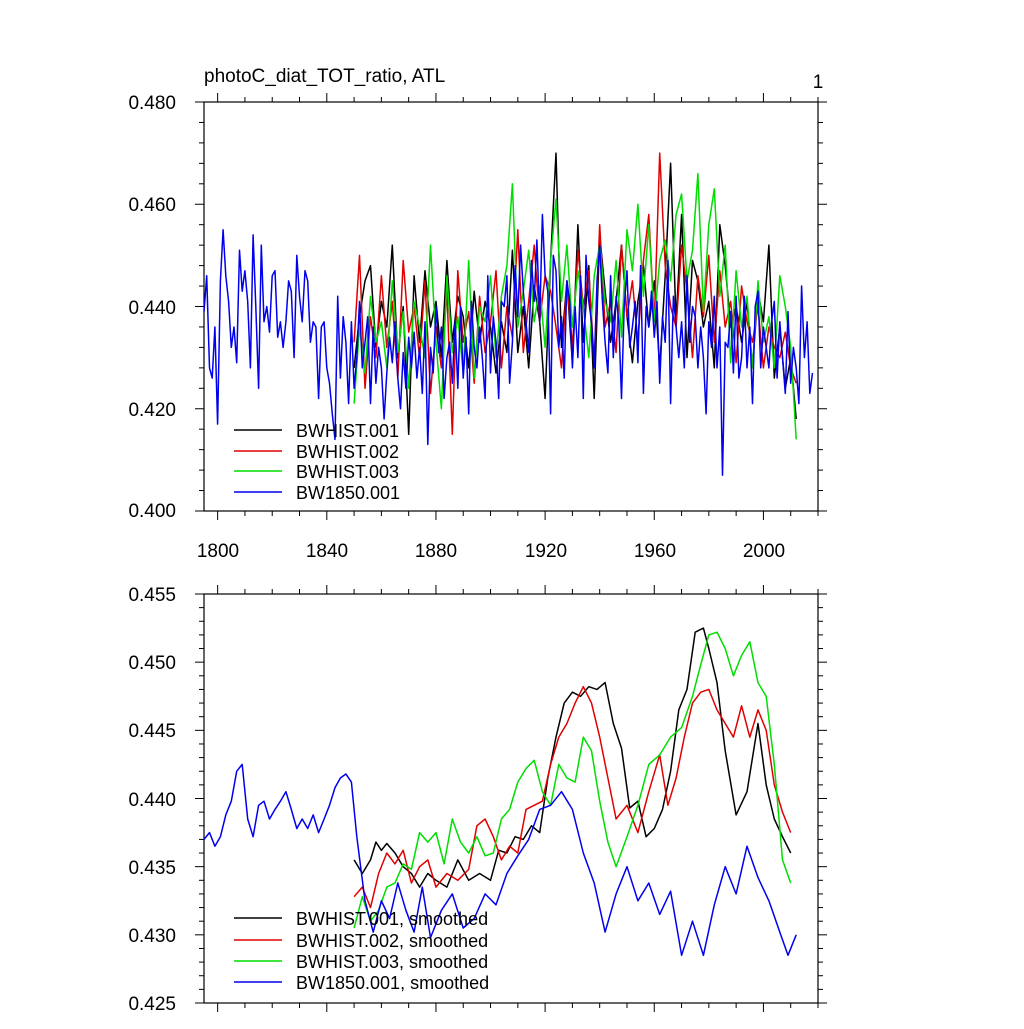  Describe the element at coordinates (818, 82) in the screenshot. I see `panel-label: 1` at that location.